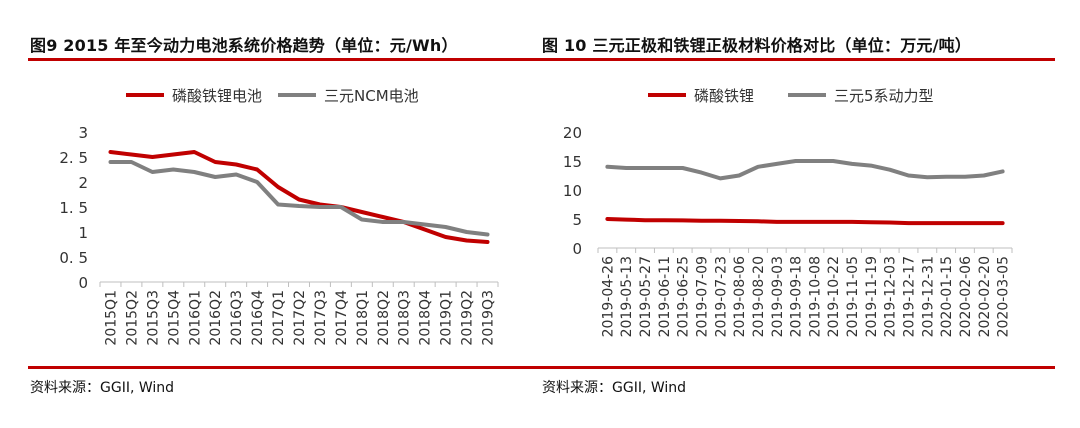 This screenshot has height=428, width=1080. Describe the element at coordinates (947, 296) in the screenshot. I see `x-tick-label: 2020-01-15` at that location.